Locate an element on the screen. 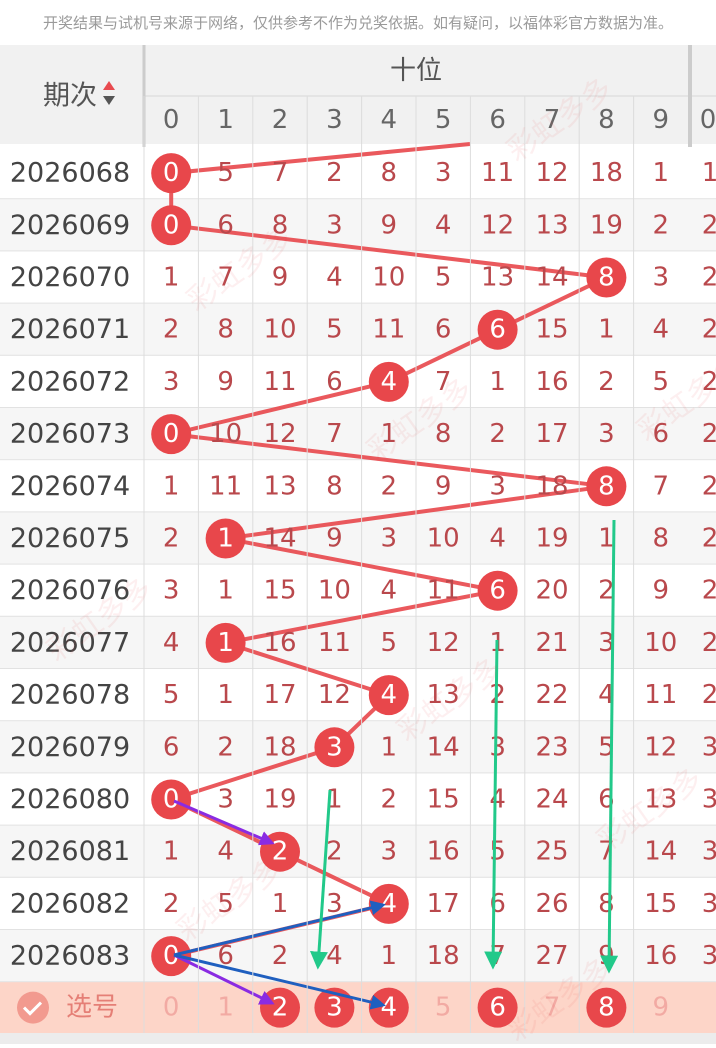  digit-header: 2 is located at coordinates (280, 120).